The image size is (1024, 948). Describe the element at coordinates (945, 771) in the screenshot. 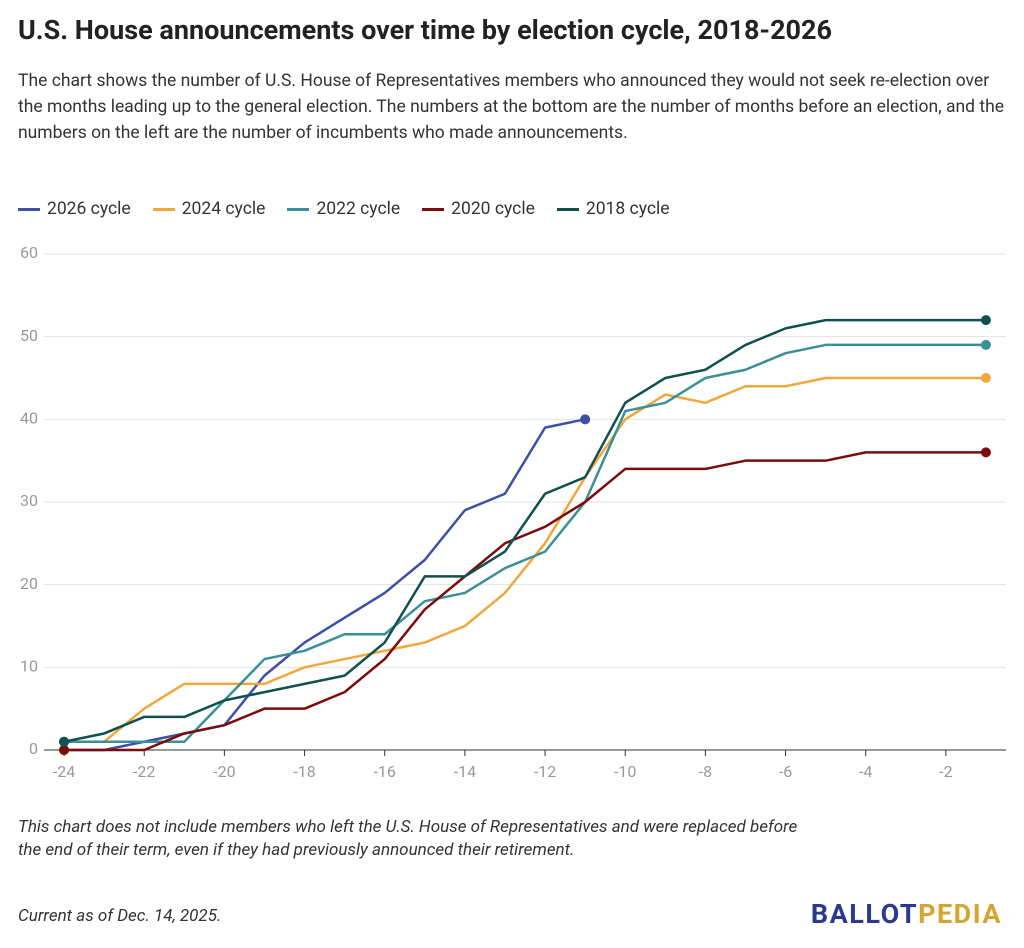

I see `x-tick-label: -2` at that location.